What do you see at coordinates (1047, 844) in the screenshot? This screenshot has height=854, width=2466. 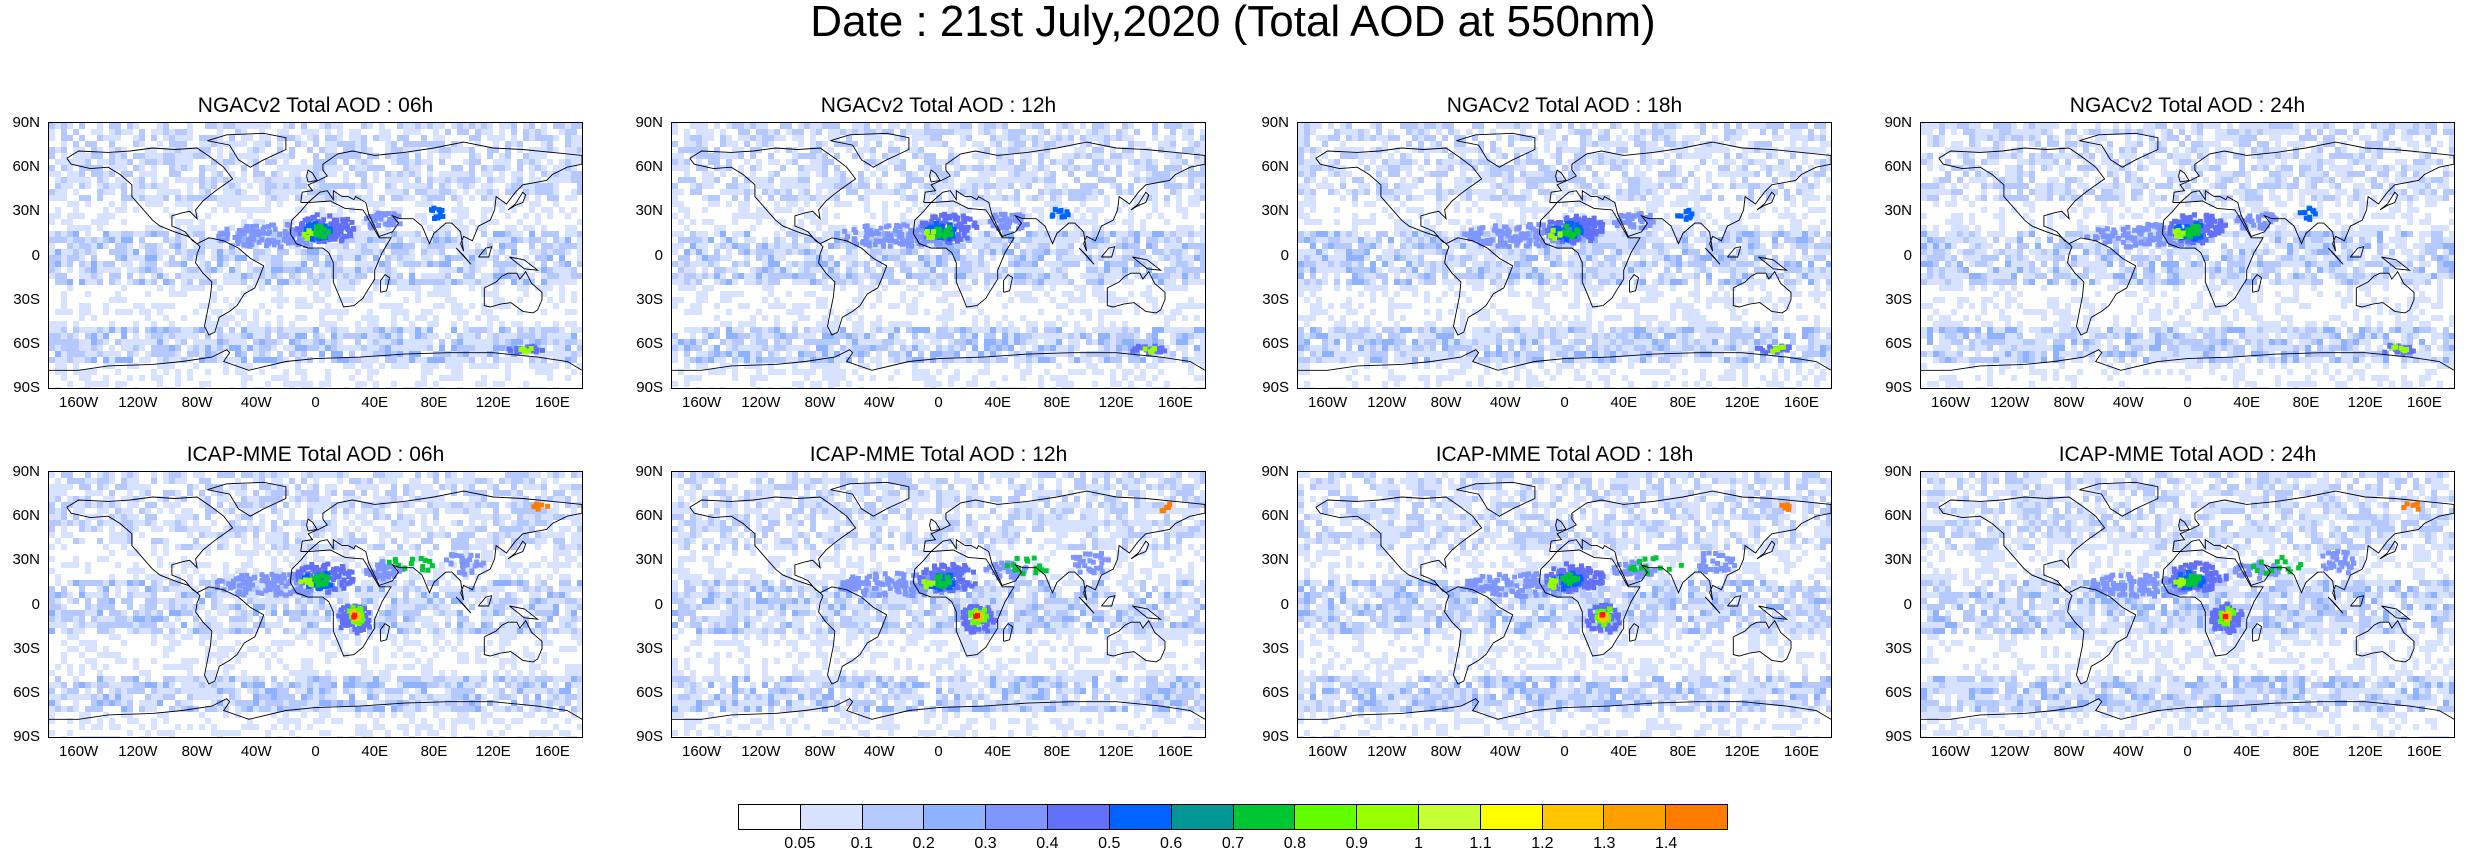 I see `colorbar-label: 0.4` at bounding box center [1047, 844].